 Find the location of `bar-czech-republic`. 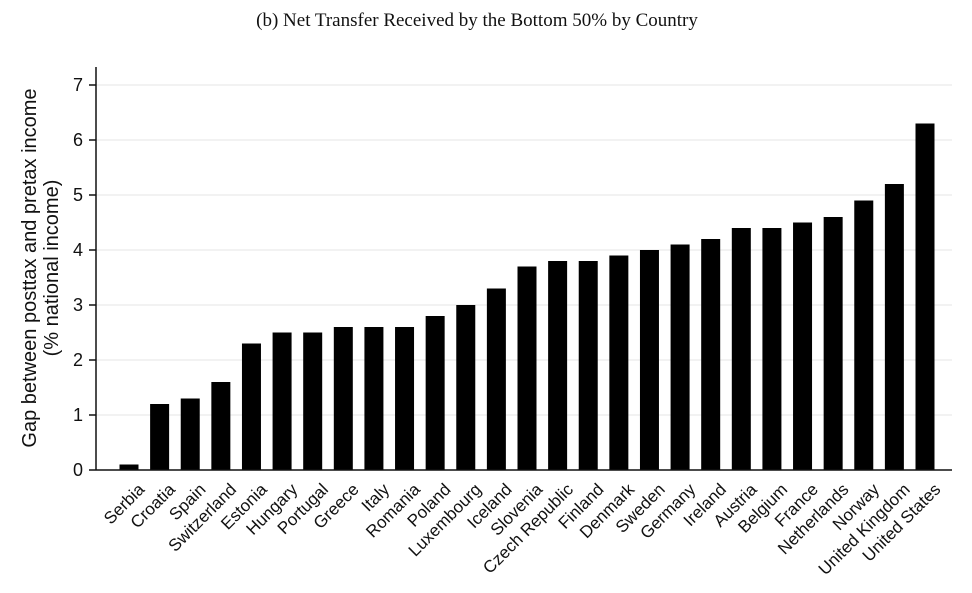

bar-czech-republic is located at coordinates (558, 365).